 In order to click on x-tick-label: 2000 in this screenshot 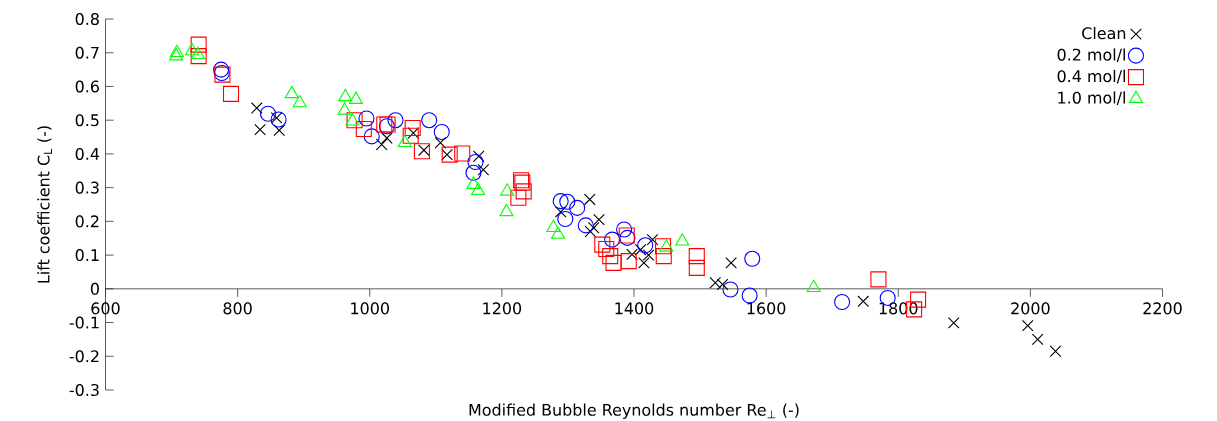, I will do `click(1030, 308)`.